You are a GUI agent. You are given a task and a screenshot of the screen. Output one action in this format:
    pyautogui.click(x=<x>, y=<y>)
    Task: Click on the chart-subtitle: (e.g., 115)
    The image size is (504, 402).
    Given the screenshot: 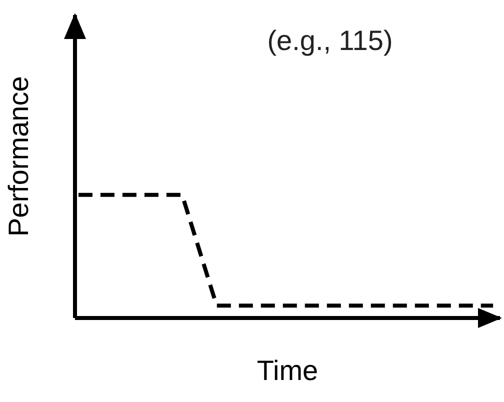 What is the action you would take?
    pyautogui.click(x=330, y=40)
    